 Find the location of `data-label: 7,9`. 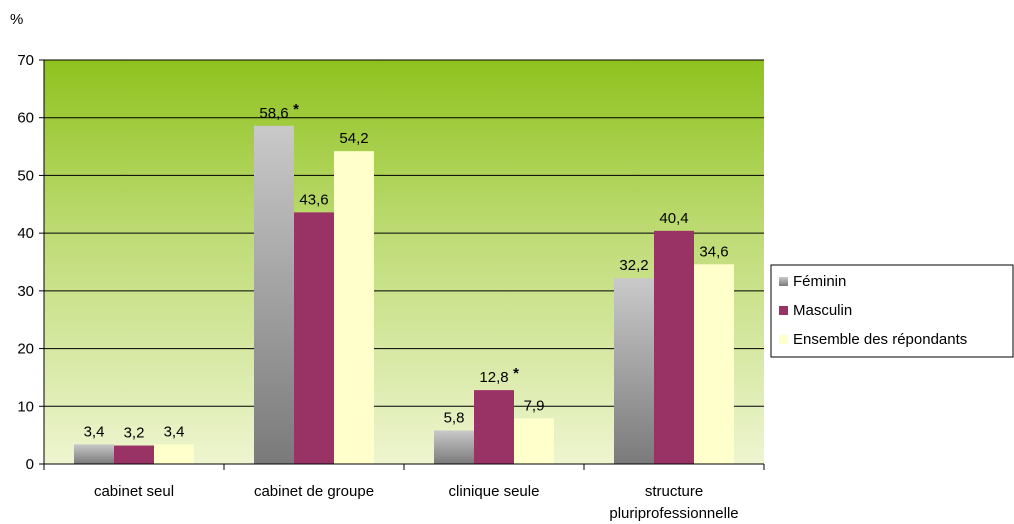

data-label: 7,9 is located at coordinates (534, 405).